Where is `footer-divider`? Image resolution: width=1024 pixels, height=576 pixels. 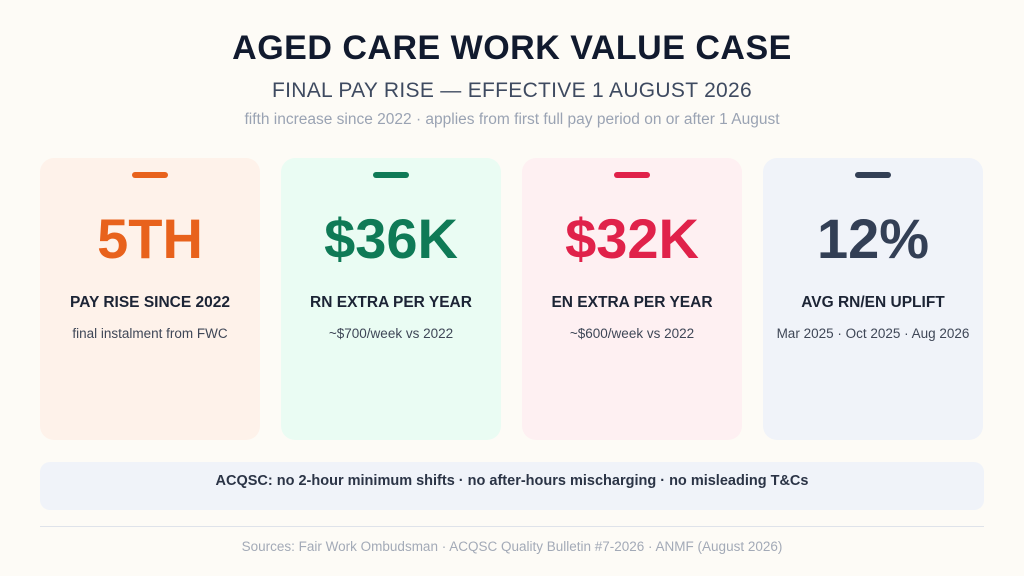
footer-divider is located at coordinates (512, 526).